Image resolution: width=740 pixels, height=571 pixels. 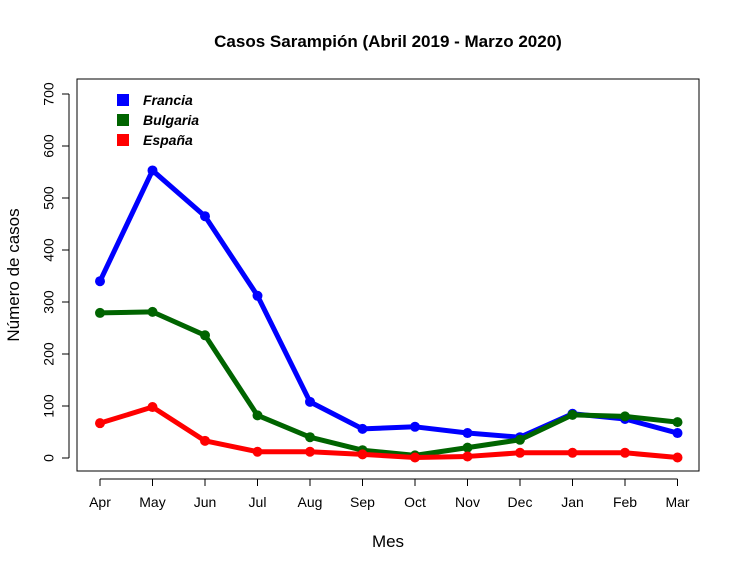 What do you see at coordinates (467, 502) in the screenshot?
I see `x-tick-label: Nov` at bounding box center [467, 502].